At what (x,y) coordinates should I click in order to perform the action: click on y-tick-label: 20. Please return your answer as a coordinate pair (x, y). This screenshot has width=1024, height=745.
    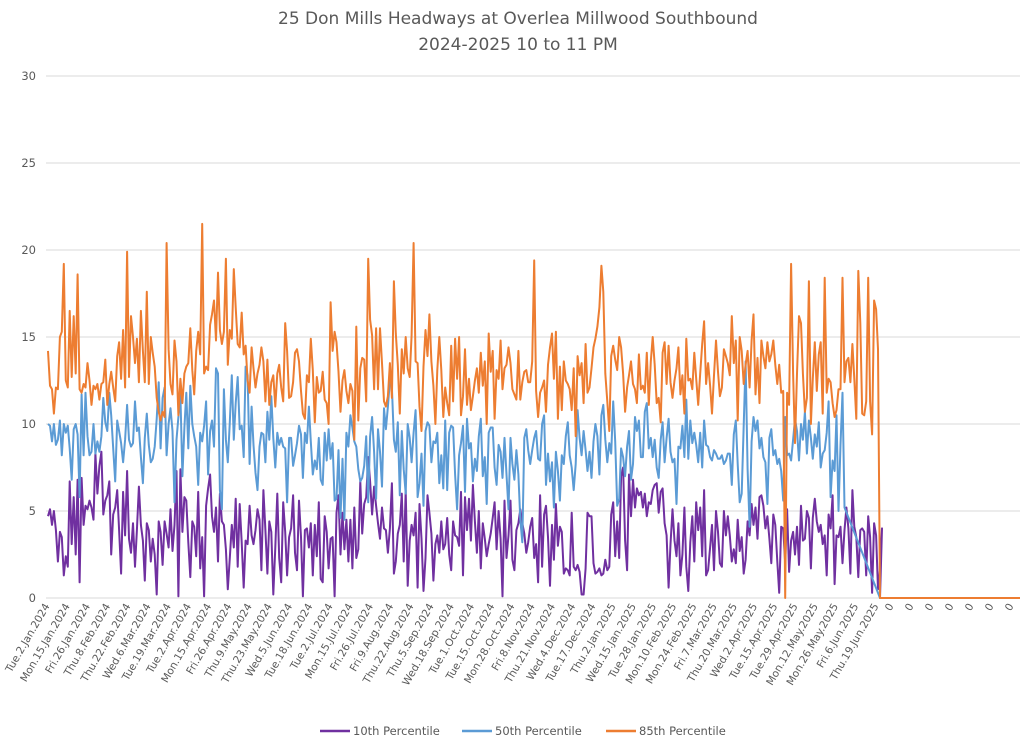
    Looking at the image, I should click on (28, 250).